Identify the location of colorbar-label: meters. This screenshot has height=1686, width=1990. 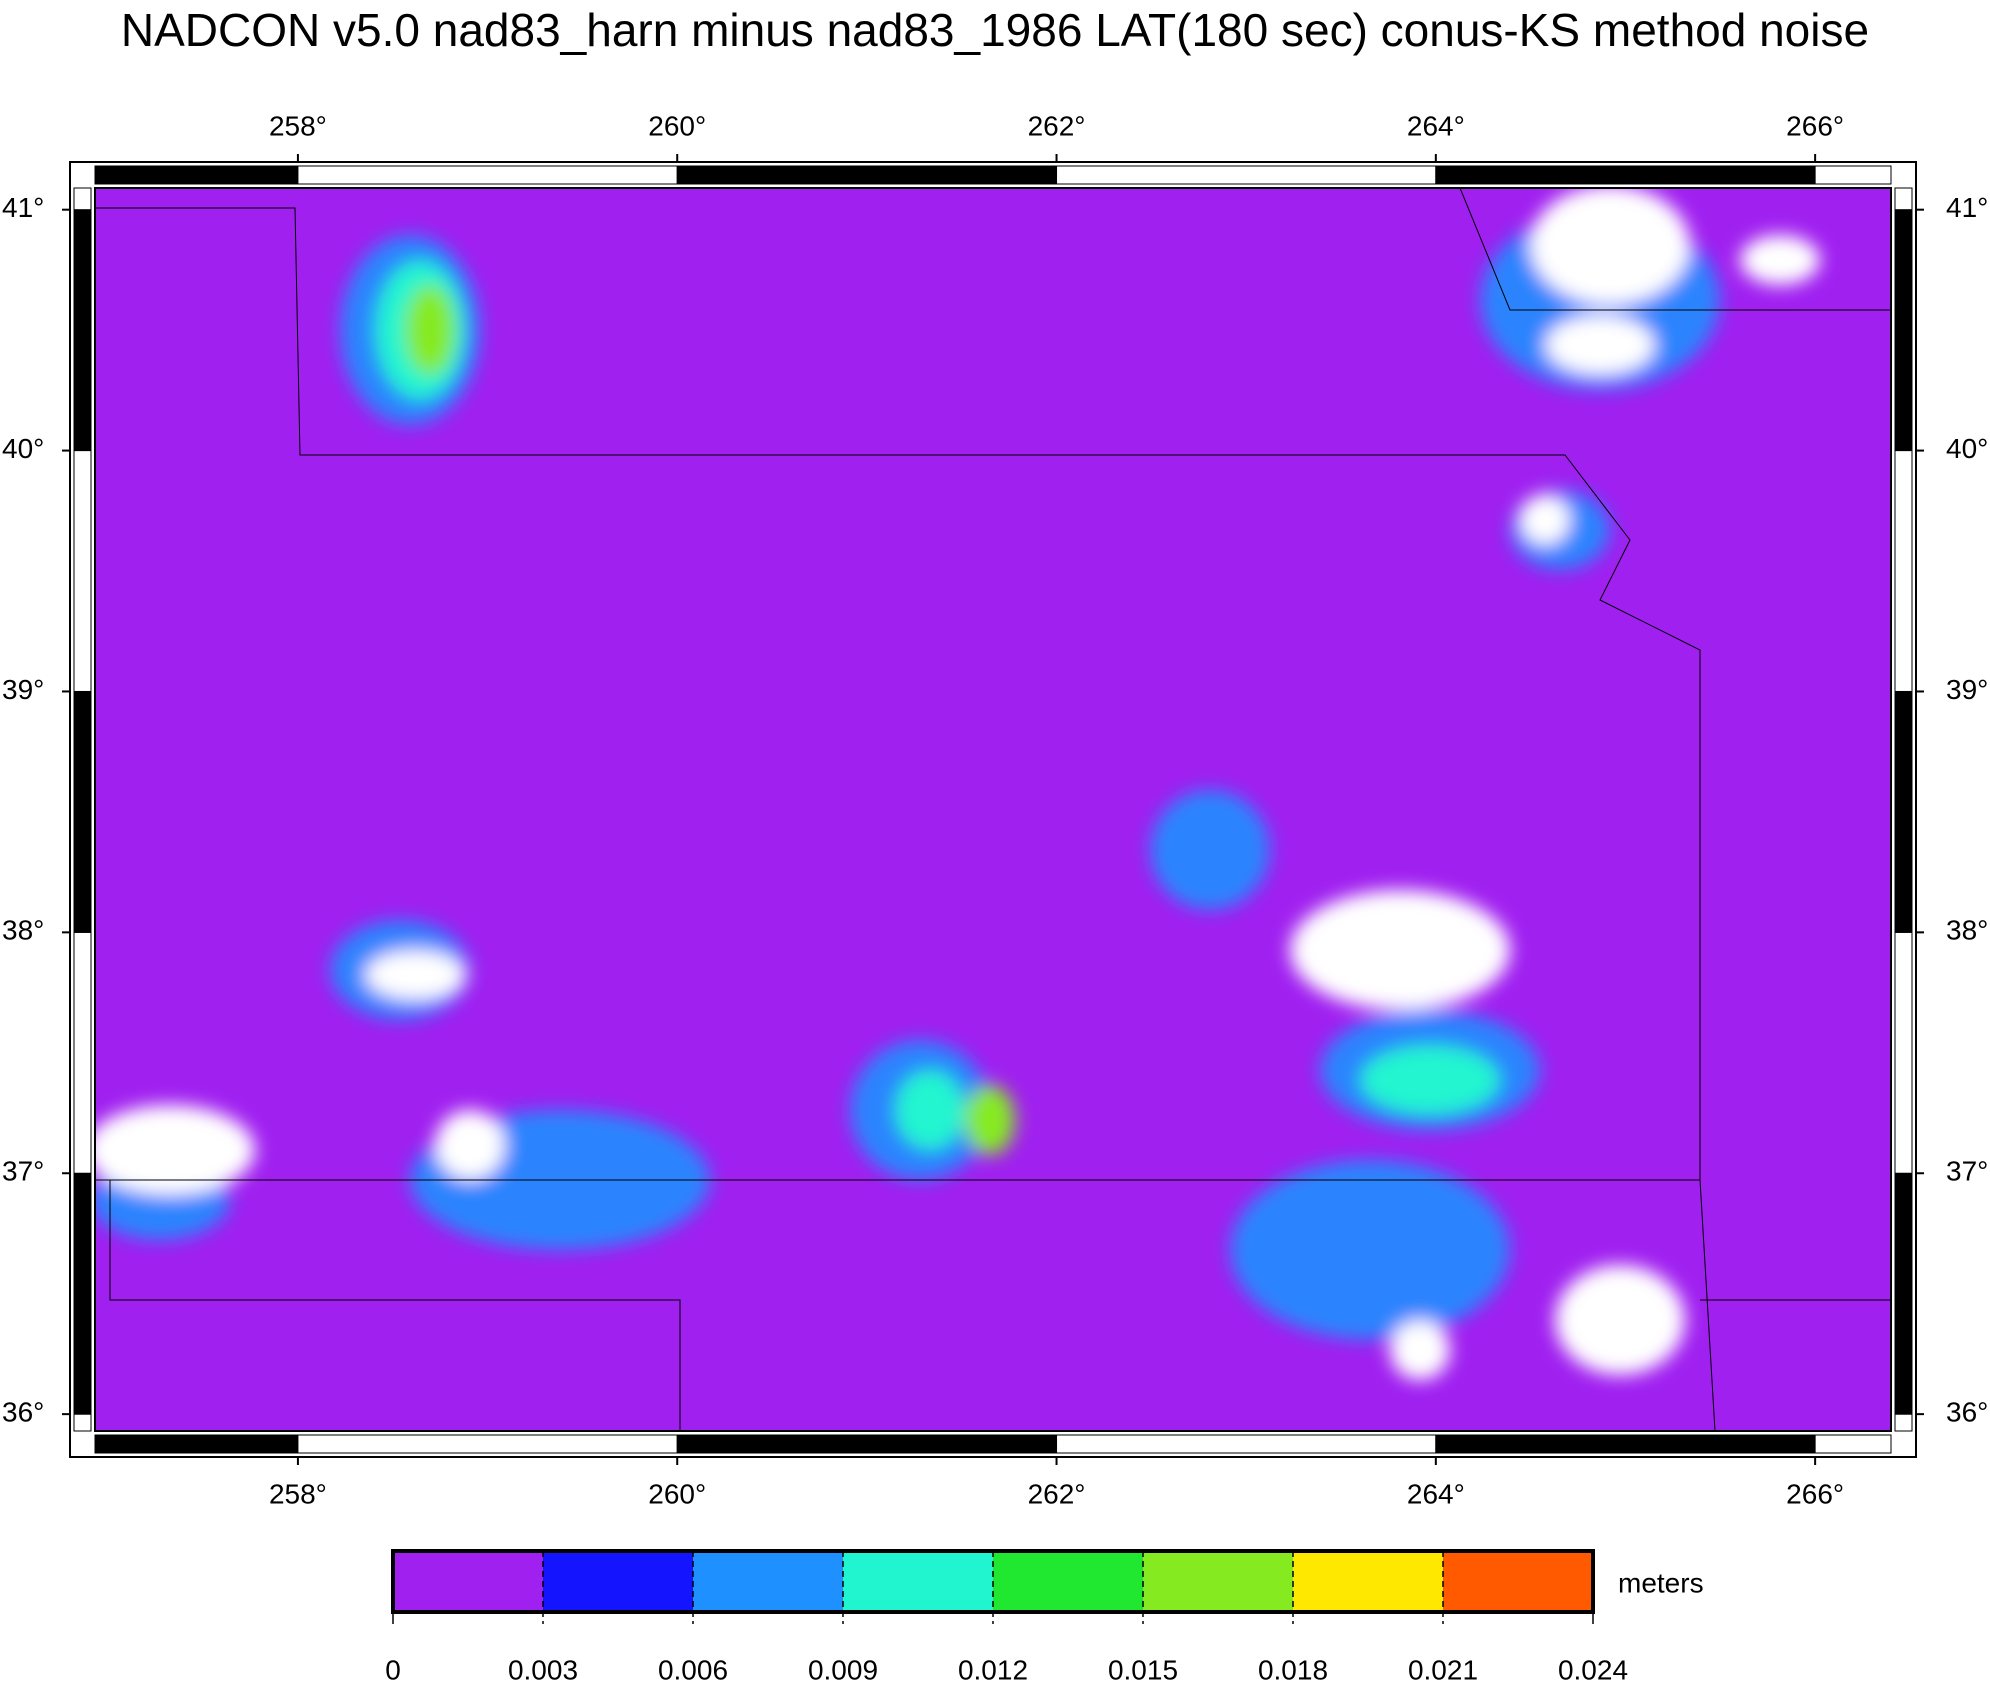
(1661, 1582).